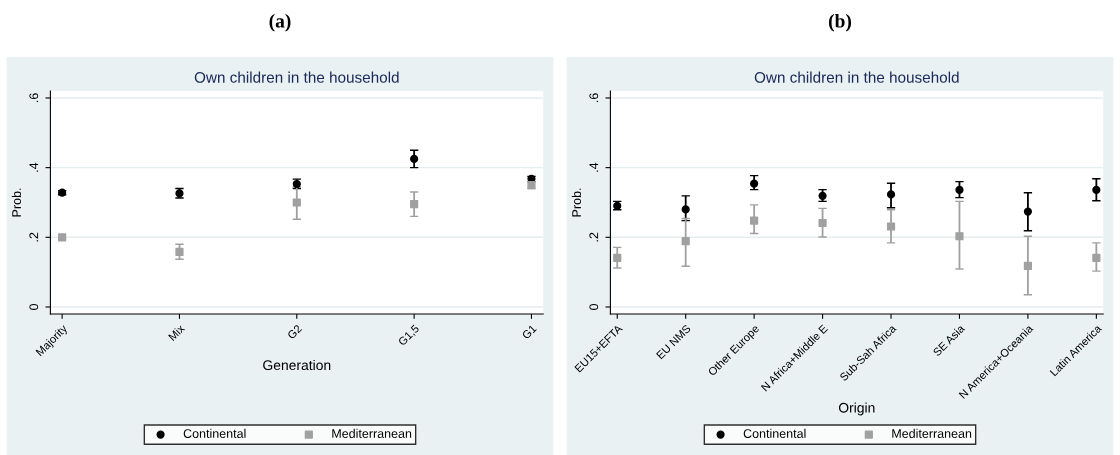  Describe the element at coordinates (840, 22) in the screenshot. I see `text: (b)` at that location.